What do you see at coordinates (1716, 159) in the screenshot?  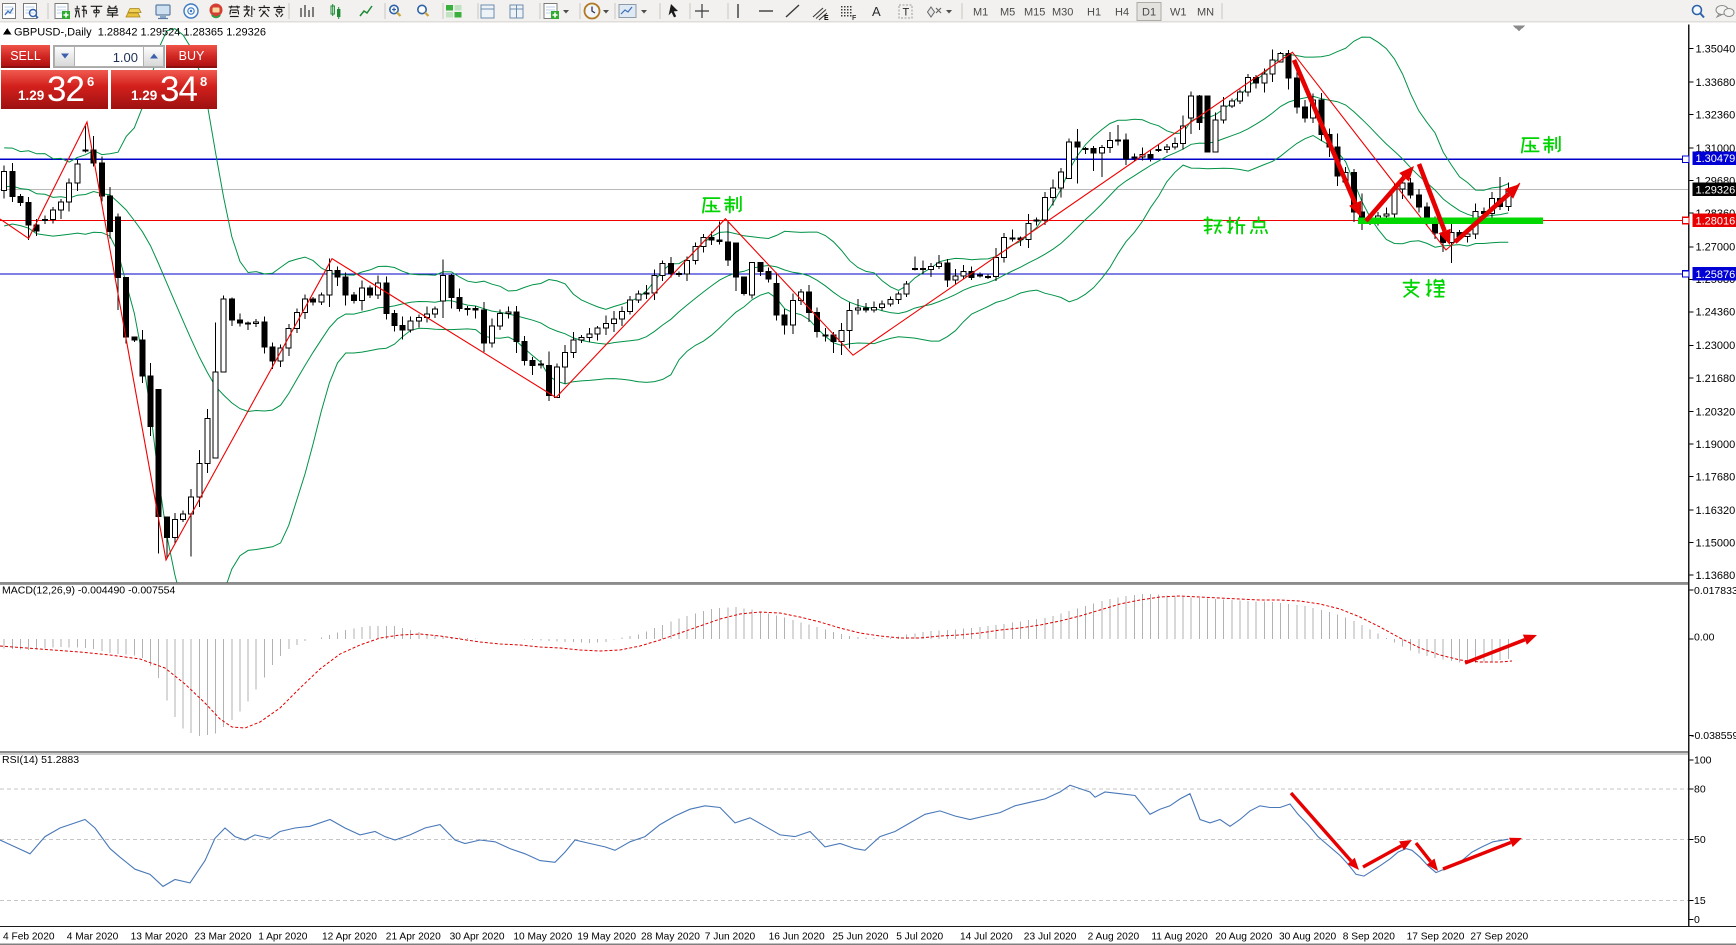 I see `svg-text: 1.30479` at bounding box center [1716, 159].